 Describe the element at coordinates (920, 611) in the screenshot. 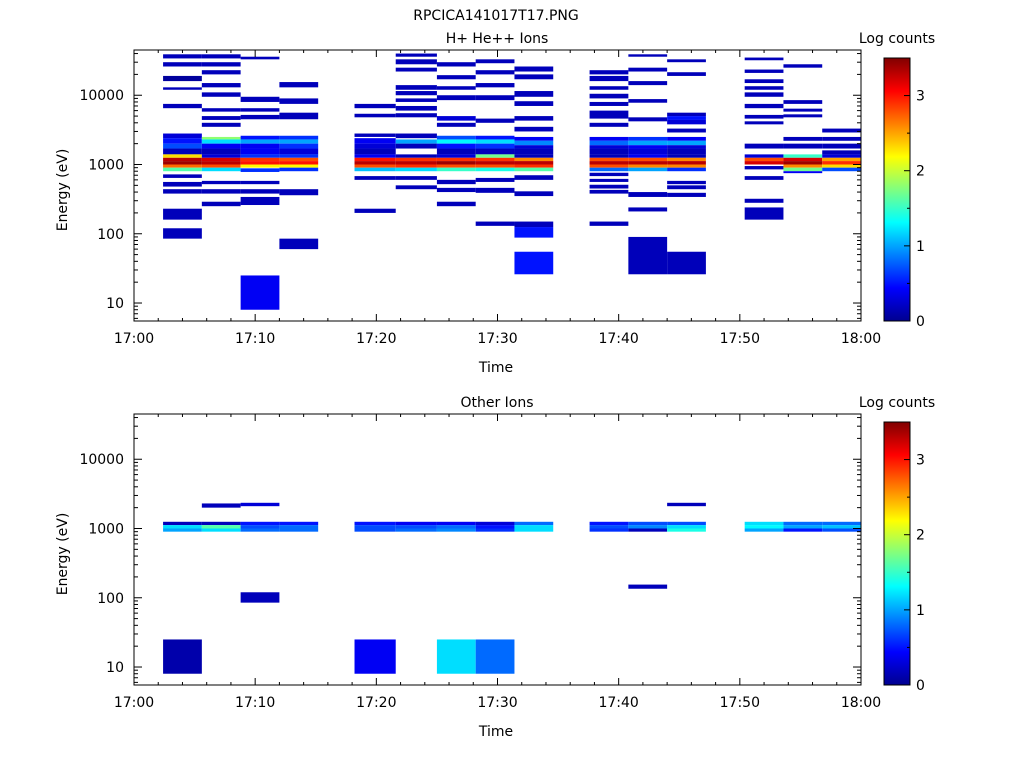

I see `colorbar-tick-label: 1` at that location.